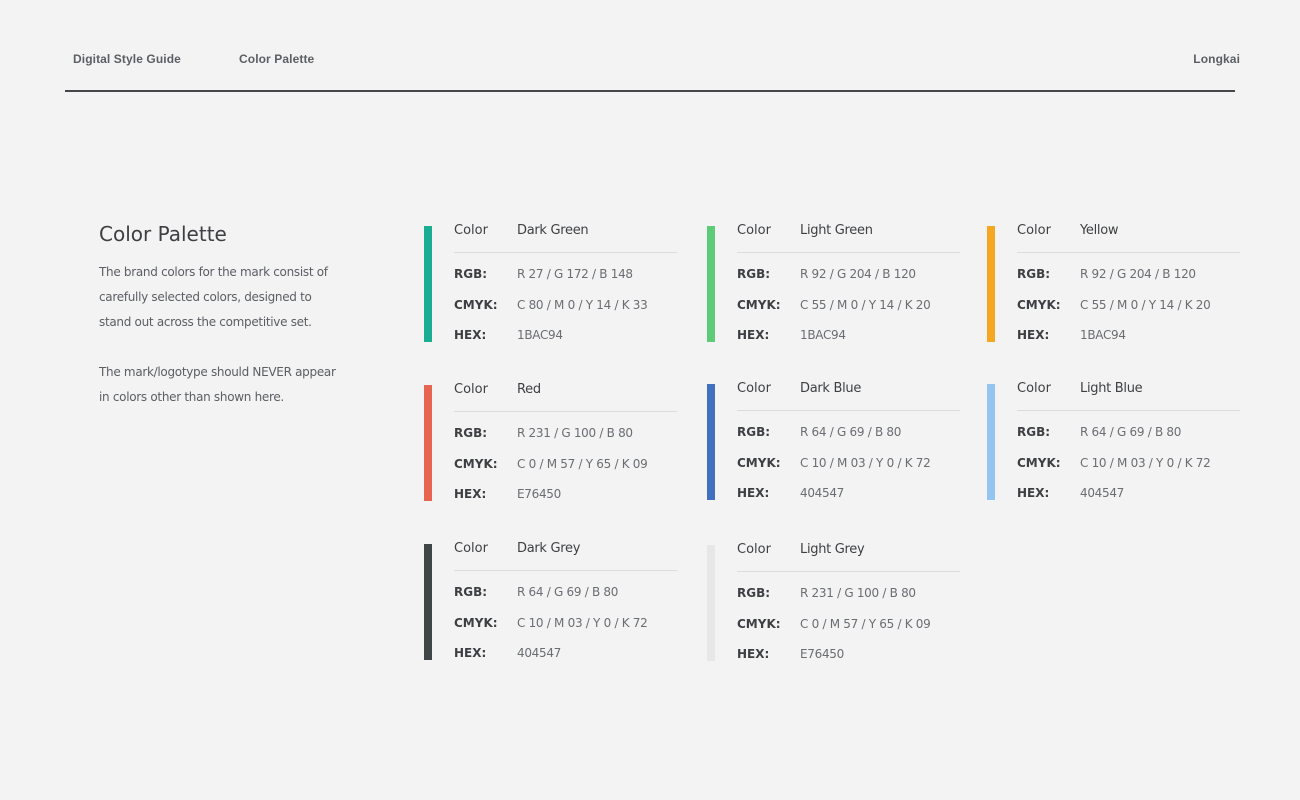  Describe the element at coordinates (582, 305) in the screenshot. I see `cmyk-value: C 80 / M 0 / Y 14 / K 33` at that location.